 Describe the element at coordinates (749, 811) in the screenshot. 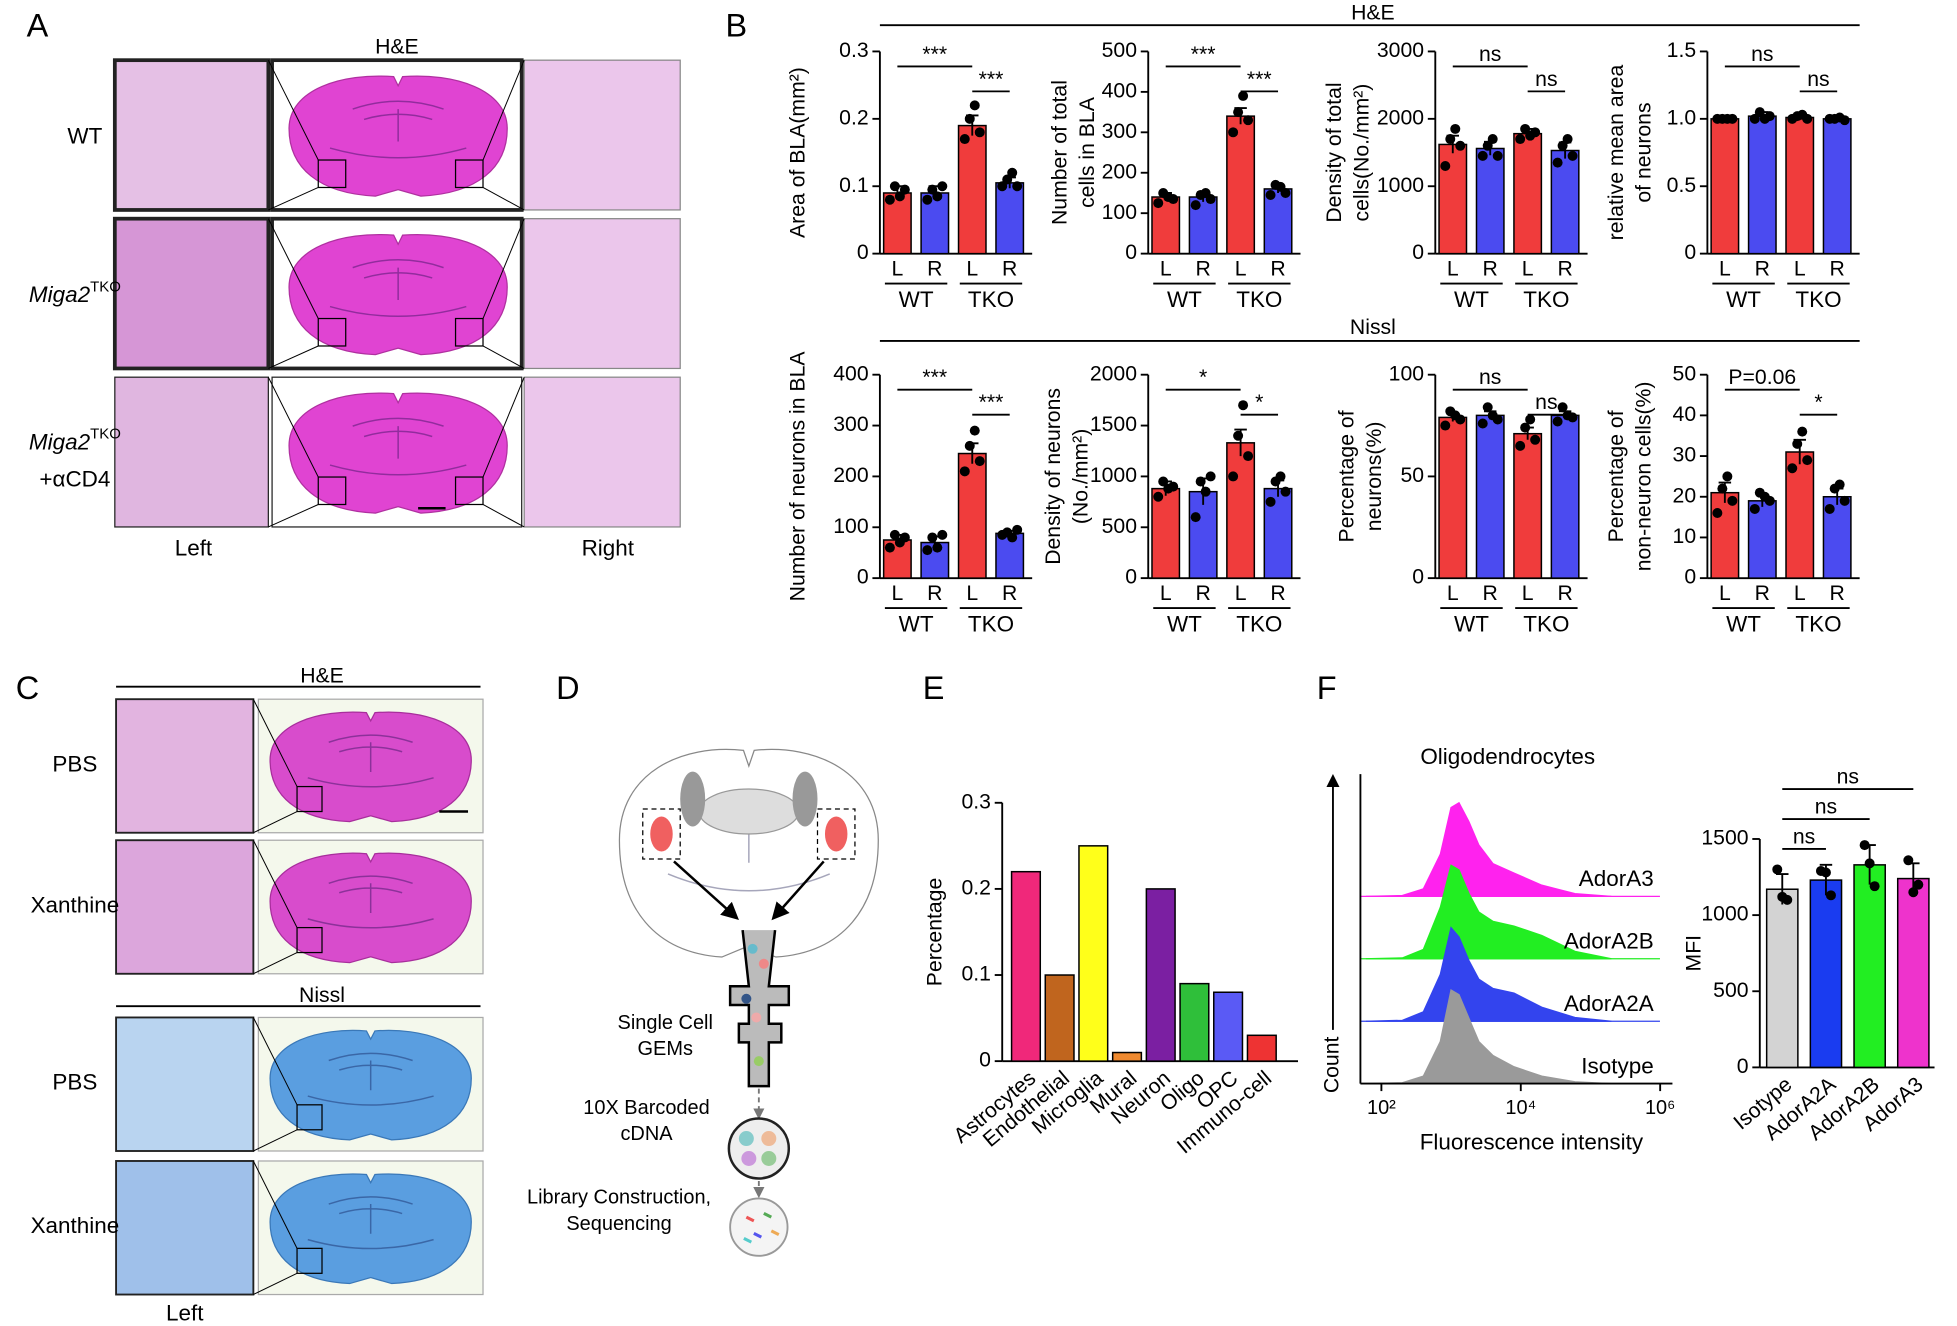

I see `region` at that location.